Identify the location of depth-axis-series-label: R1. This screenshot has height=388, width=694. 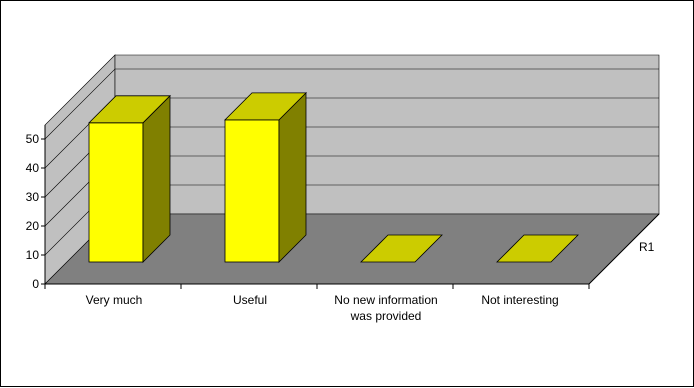
(647, 247).